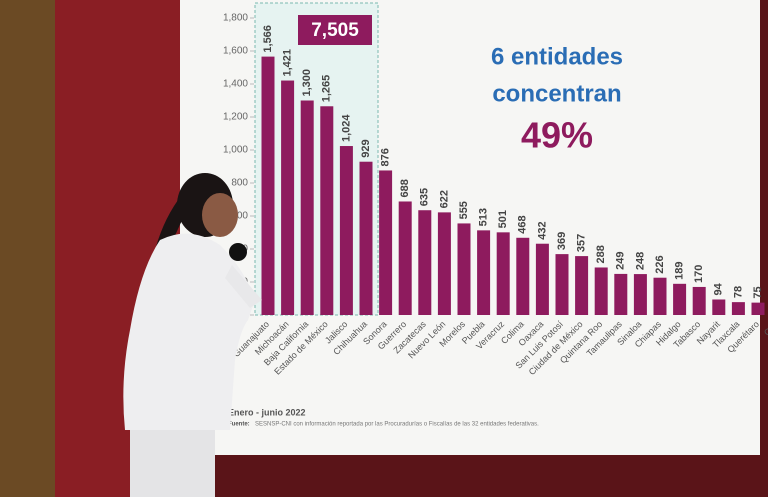  What do you see at coordinates (346, 128) in the screenshot?
I see `value-label: 1,024` at bounding box center [346, 128].